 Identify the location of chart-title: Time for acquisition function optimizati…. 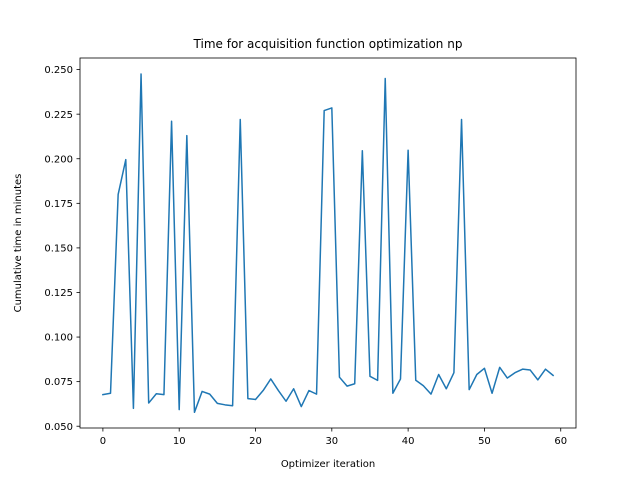
(328, 44).